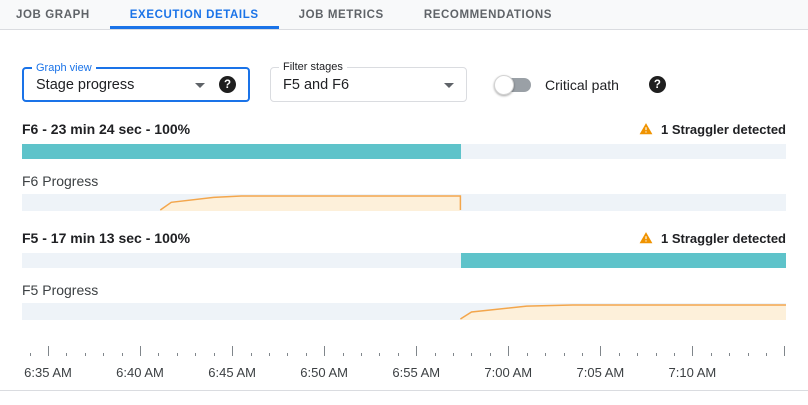 This screenshot has height=405, width=808. What do you see at coordinates (324, 372) in the screenshot?
I see `axis-time-label: 6:50 AM` at bounding box center [324, 372].